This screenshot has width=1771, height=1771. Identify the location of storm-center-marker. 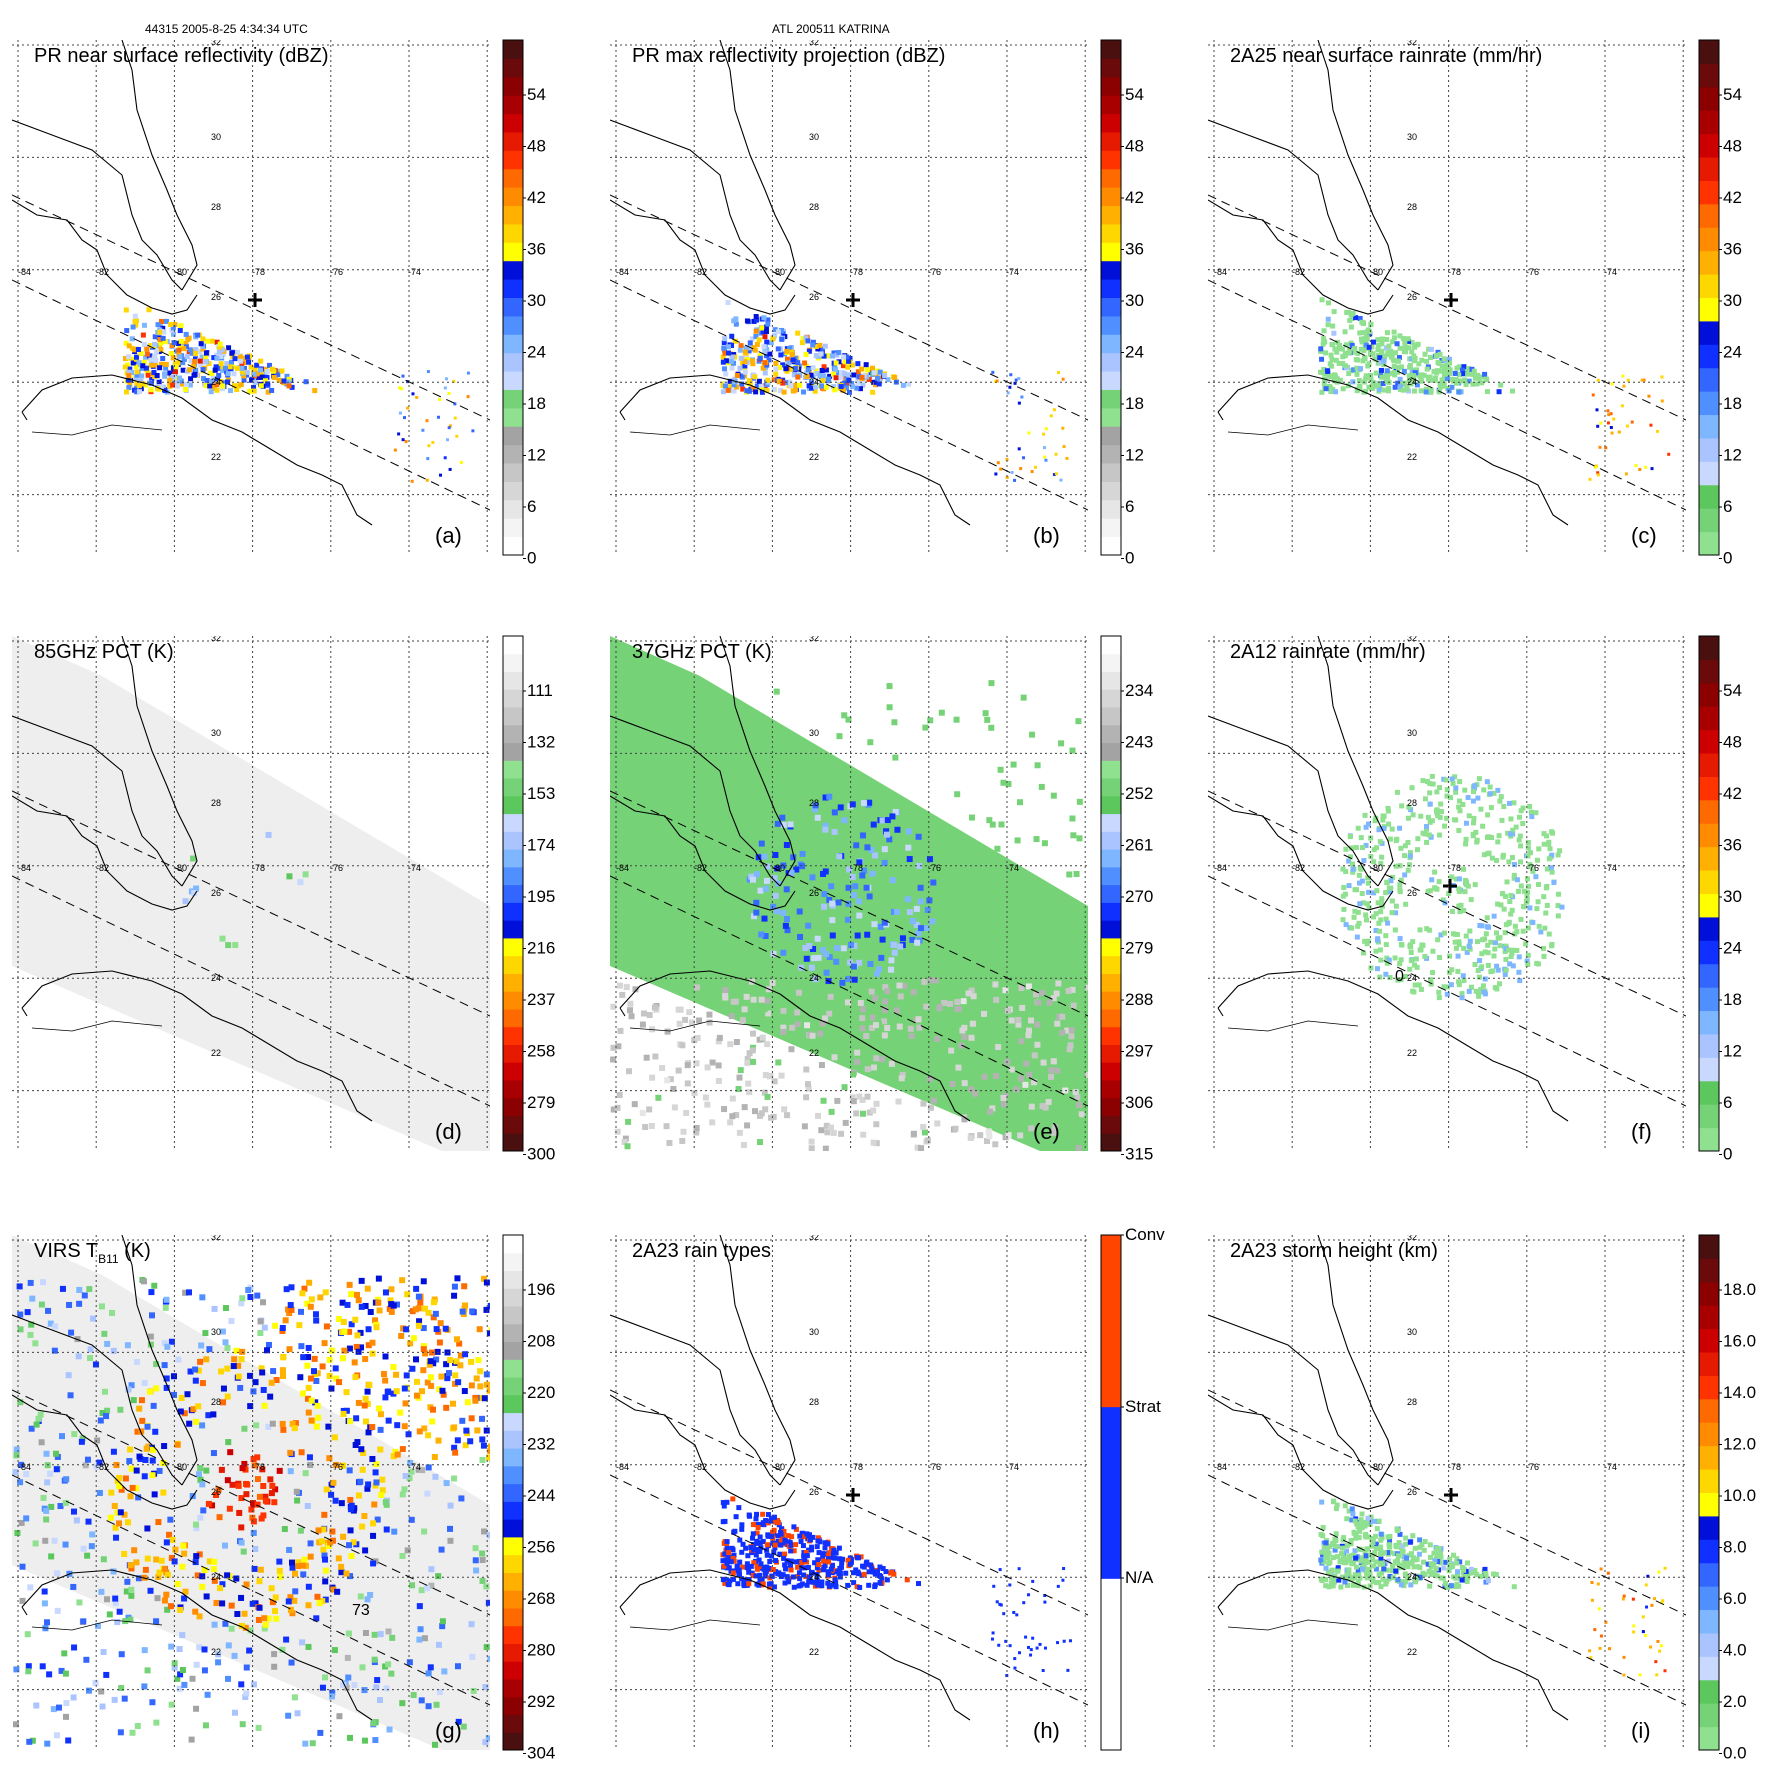
(853, 300).